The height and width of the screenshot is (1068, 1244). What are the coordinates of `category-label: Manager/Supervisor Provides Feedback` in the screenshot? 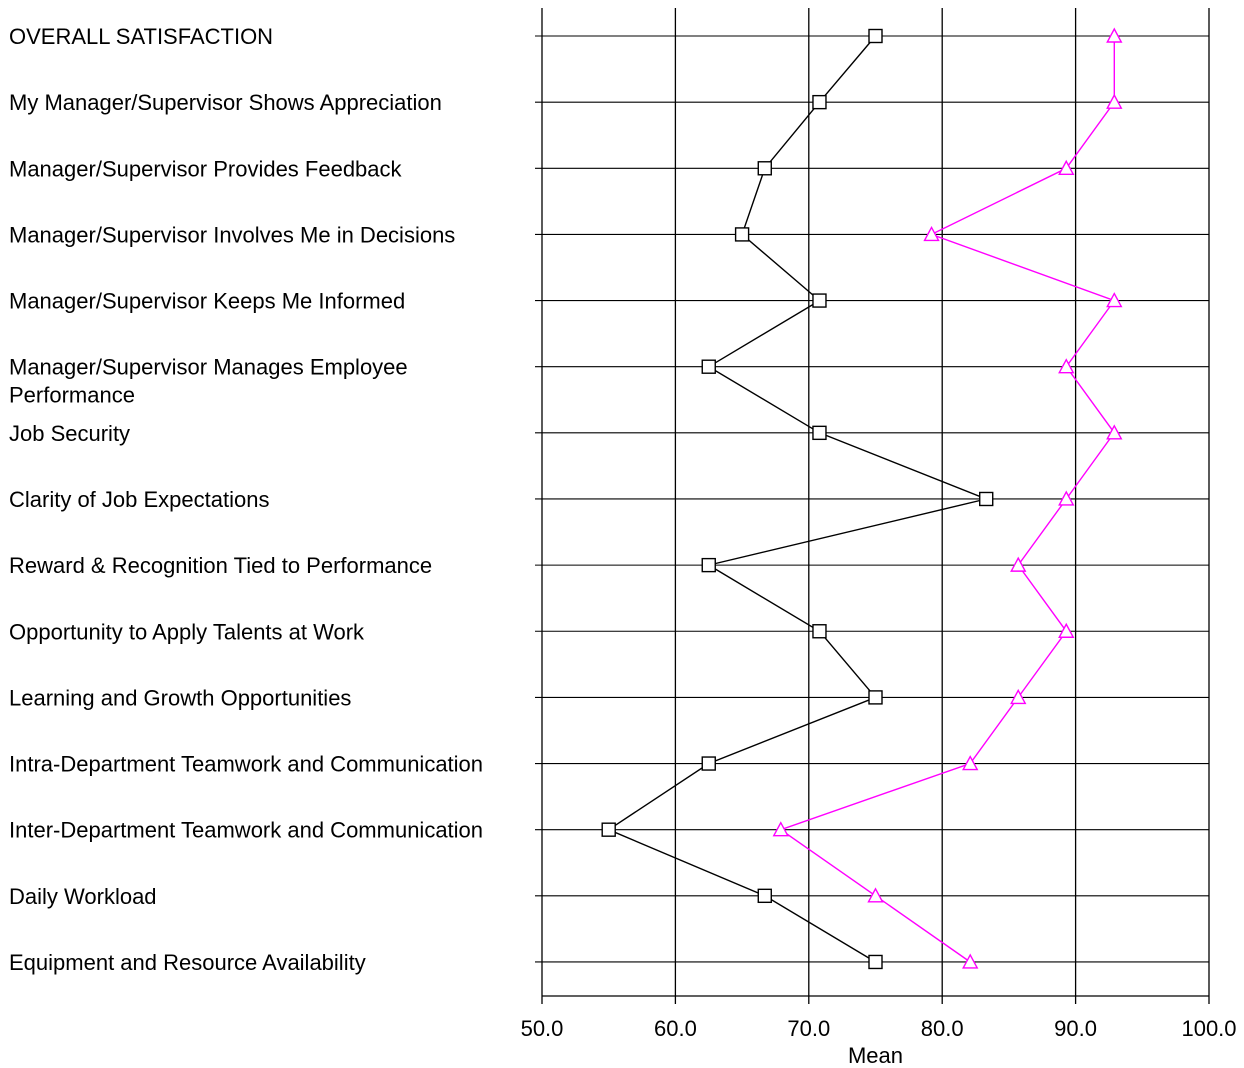 It's located at (206, 168).